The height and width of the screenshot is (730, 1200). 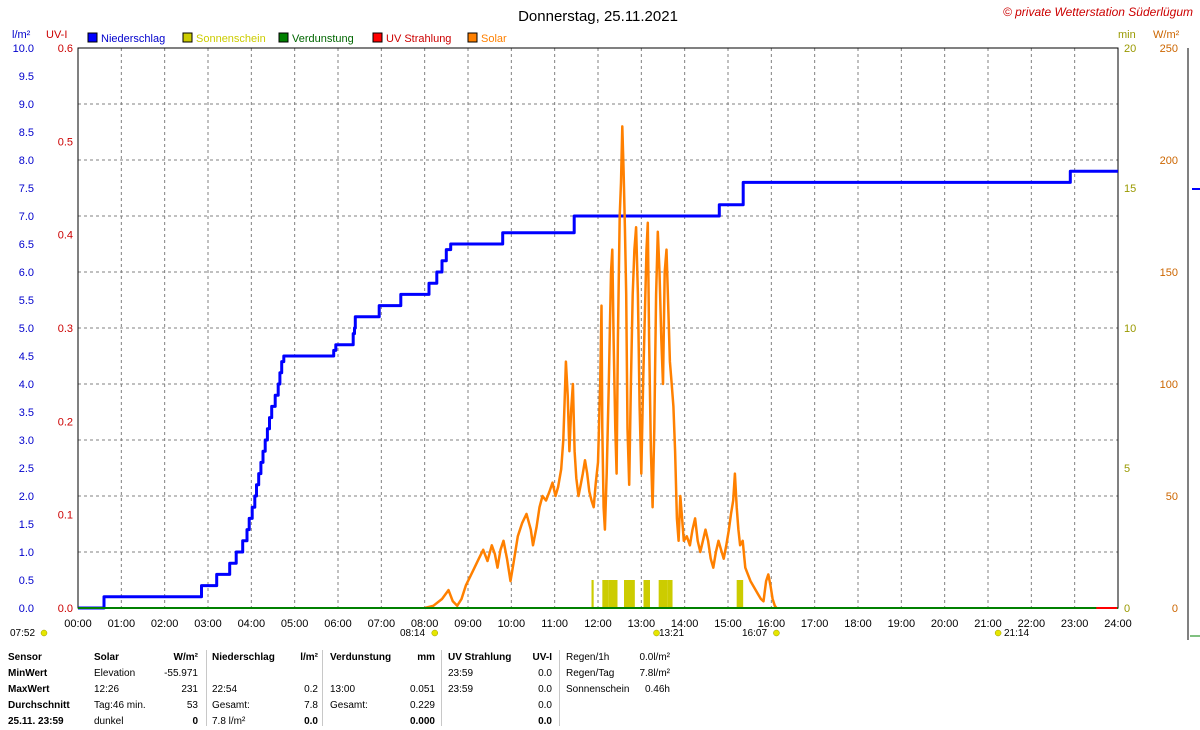 What do you see at coordinates (165, 624) in the screenshot?
I see `time-tick-label: 02:00` at bounding box center [165, 624].